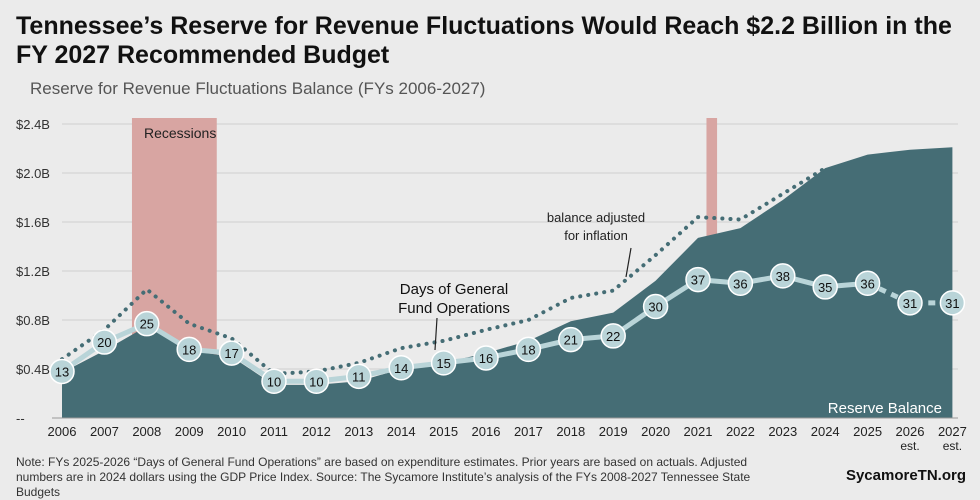 The image size is (980, 500). Describe the element at coordinates (655, 431) in the screenshot. I see `x-tick-label: 2020` at that location.